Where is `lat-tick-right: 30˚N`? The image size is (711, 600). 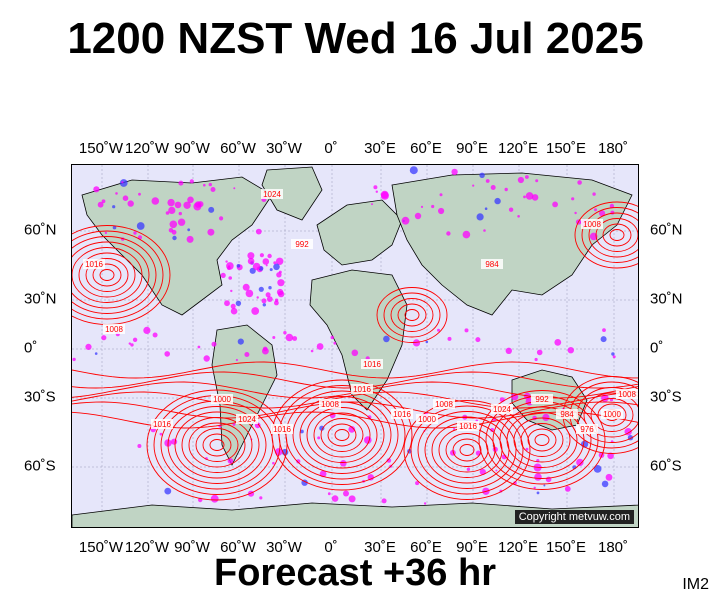
lat-tick-right: 30˚N is located at coordinates (666, 299).